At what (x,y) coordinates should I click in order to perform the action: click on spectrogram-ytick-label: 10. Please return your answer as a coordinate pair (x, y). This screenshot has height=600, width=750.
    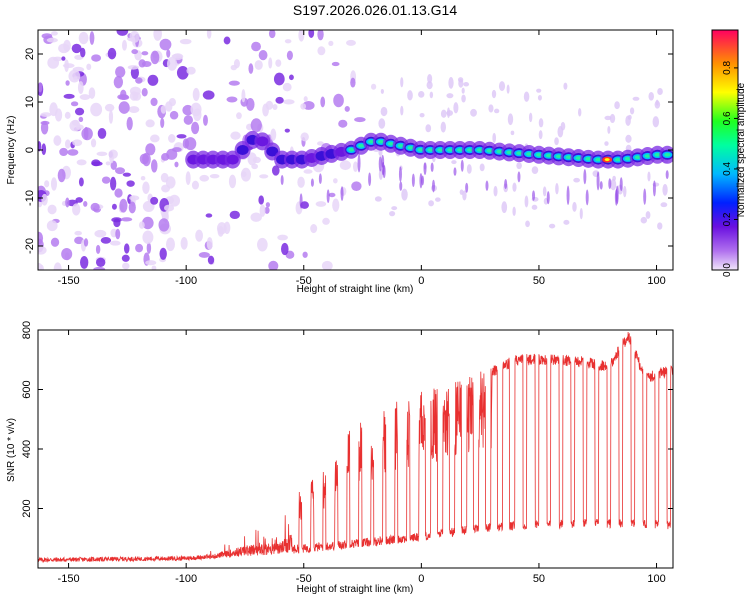
    Looking at the image, I should click on (30, 102).